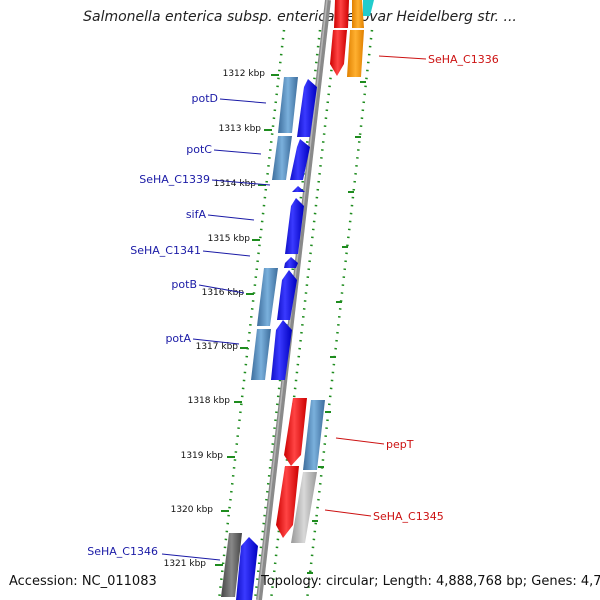 This screenshot has width=600, height=600. What do you see at coordinates (192, 510) in the screenshot?
I see `tick-label-1320: 1320 kbp` at bounding box center [192, 510].